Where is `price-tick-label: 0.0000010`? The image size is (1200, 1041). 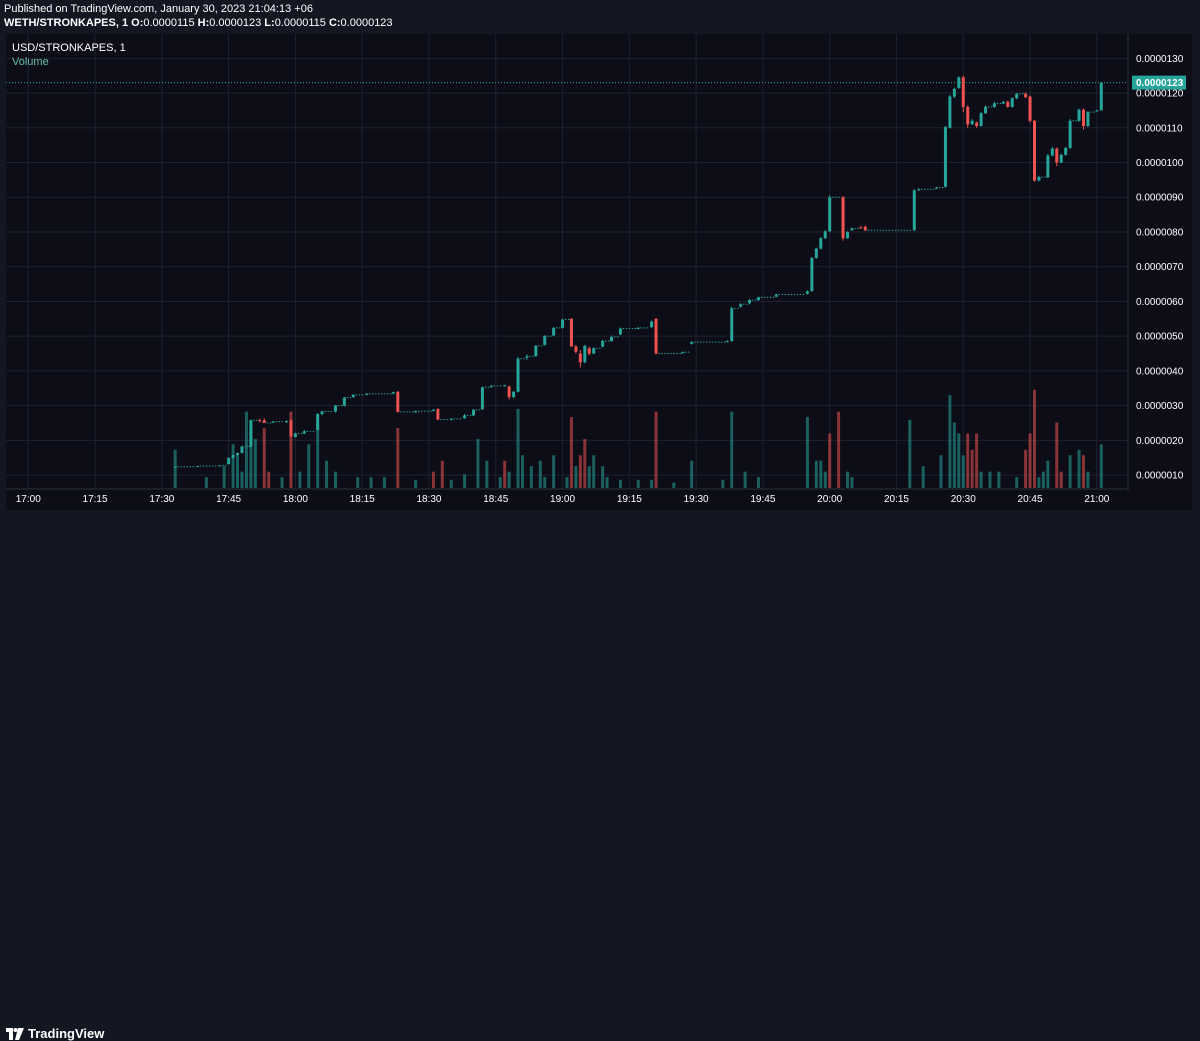 price-tick-label: 0.0000010 is located at coordinates (1160, 476).